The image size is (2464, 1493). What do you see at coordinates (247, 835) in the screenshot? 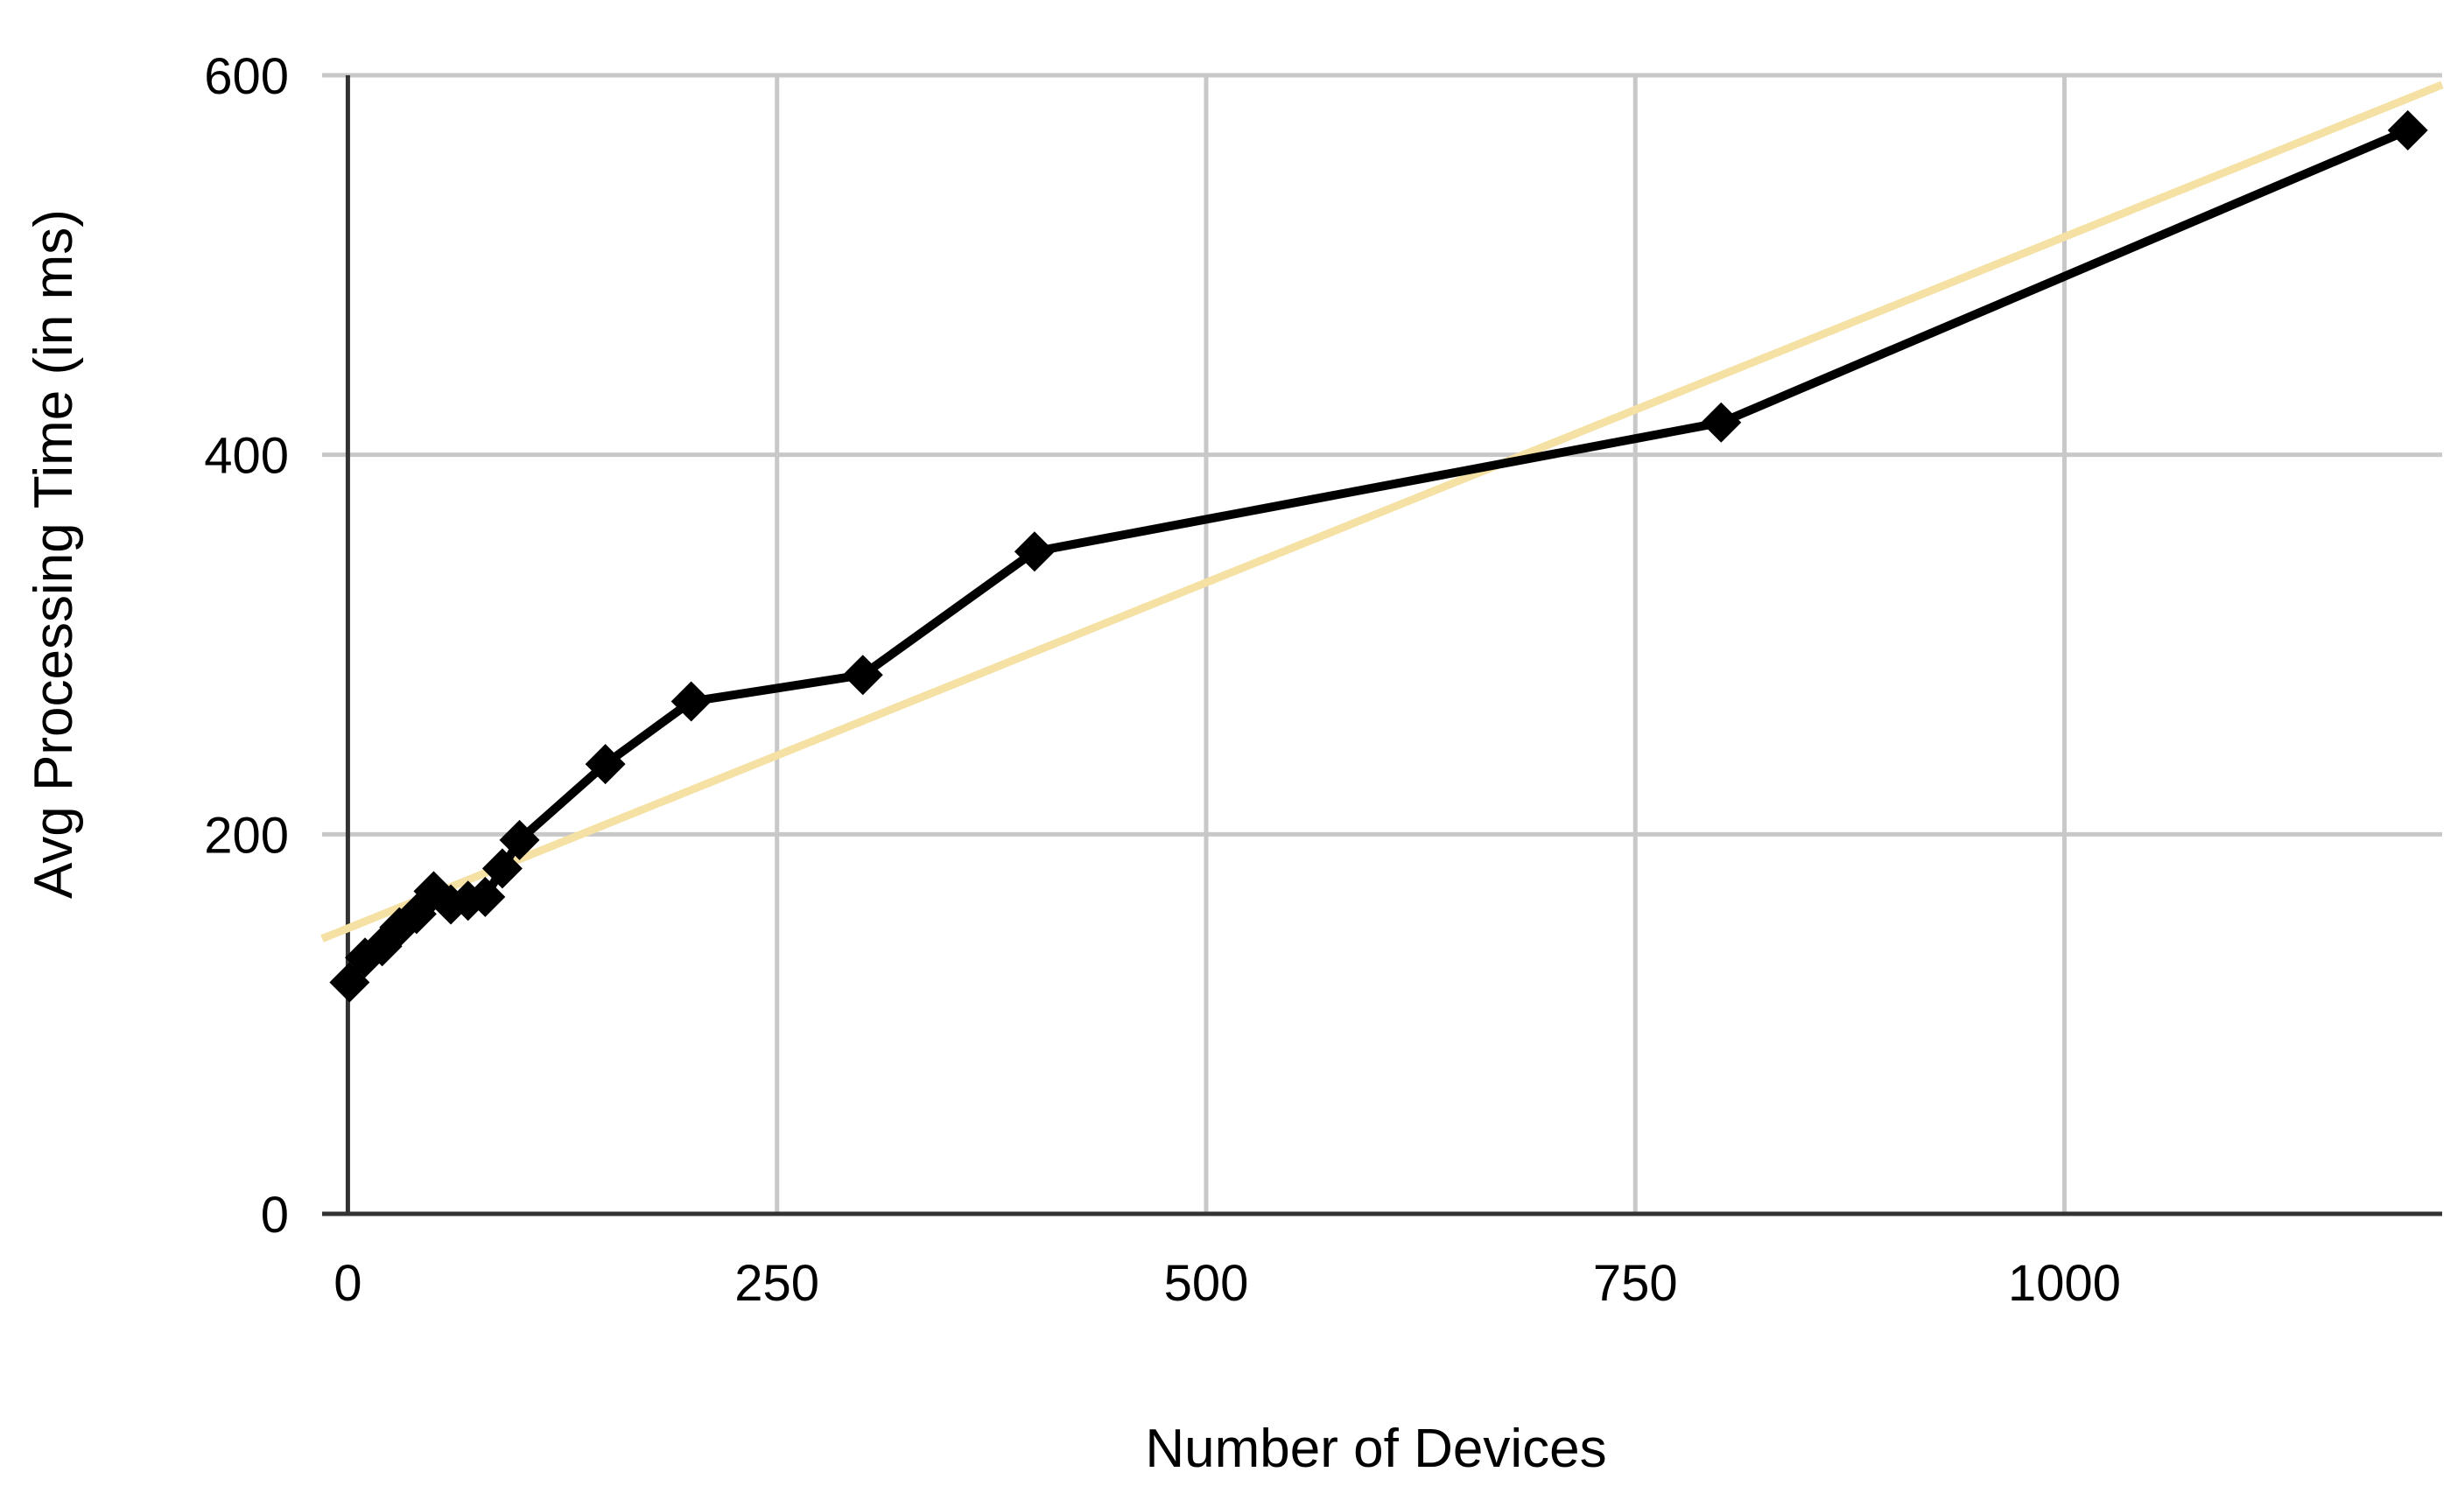
I see `y-tick-label: 200` at bounding box center [247, 835].